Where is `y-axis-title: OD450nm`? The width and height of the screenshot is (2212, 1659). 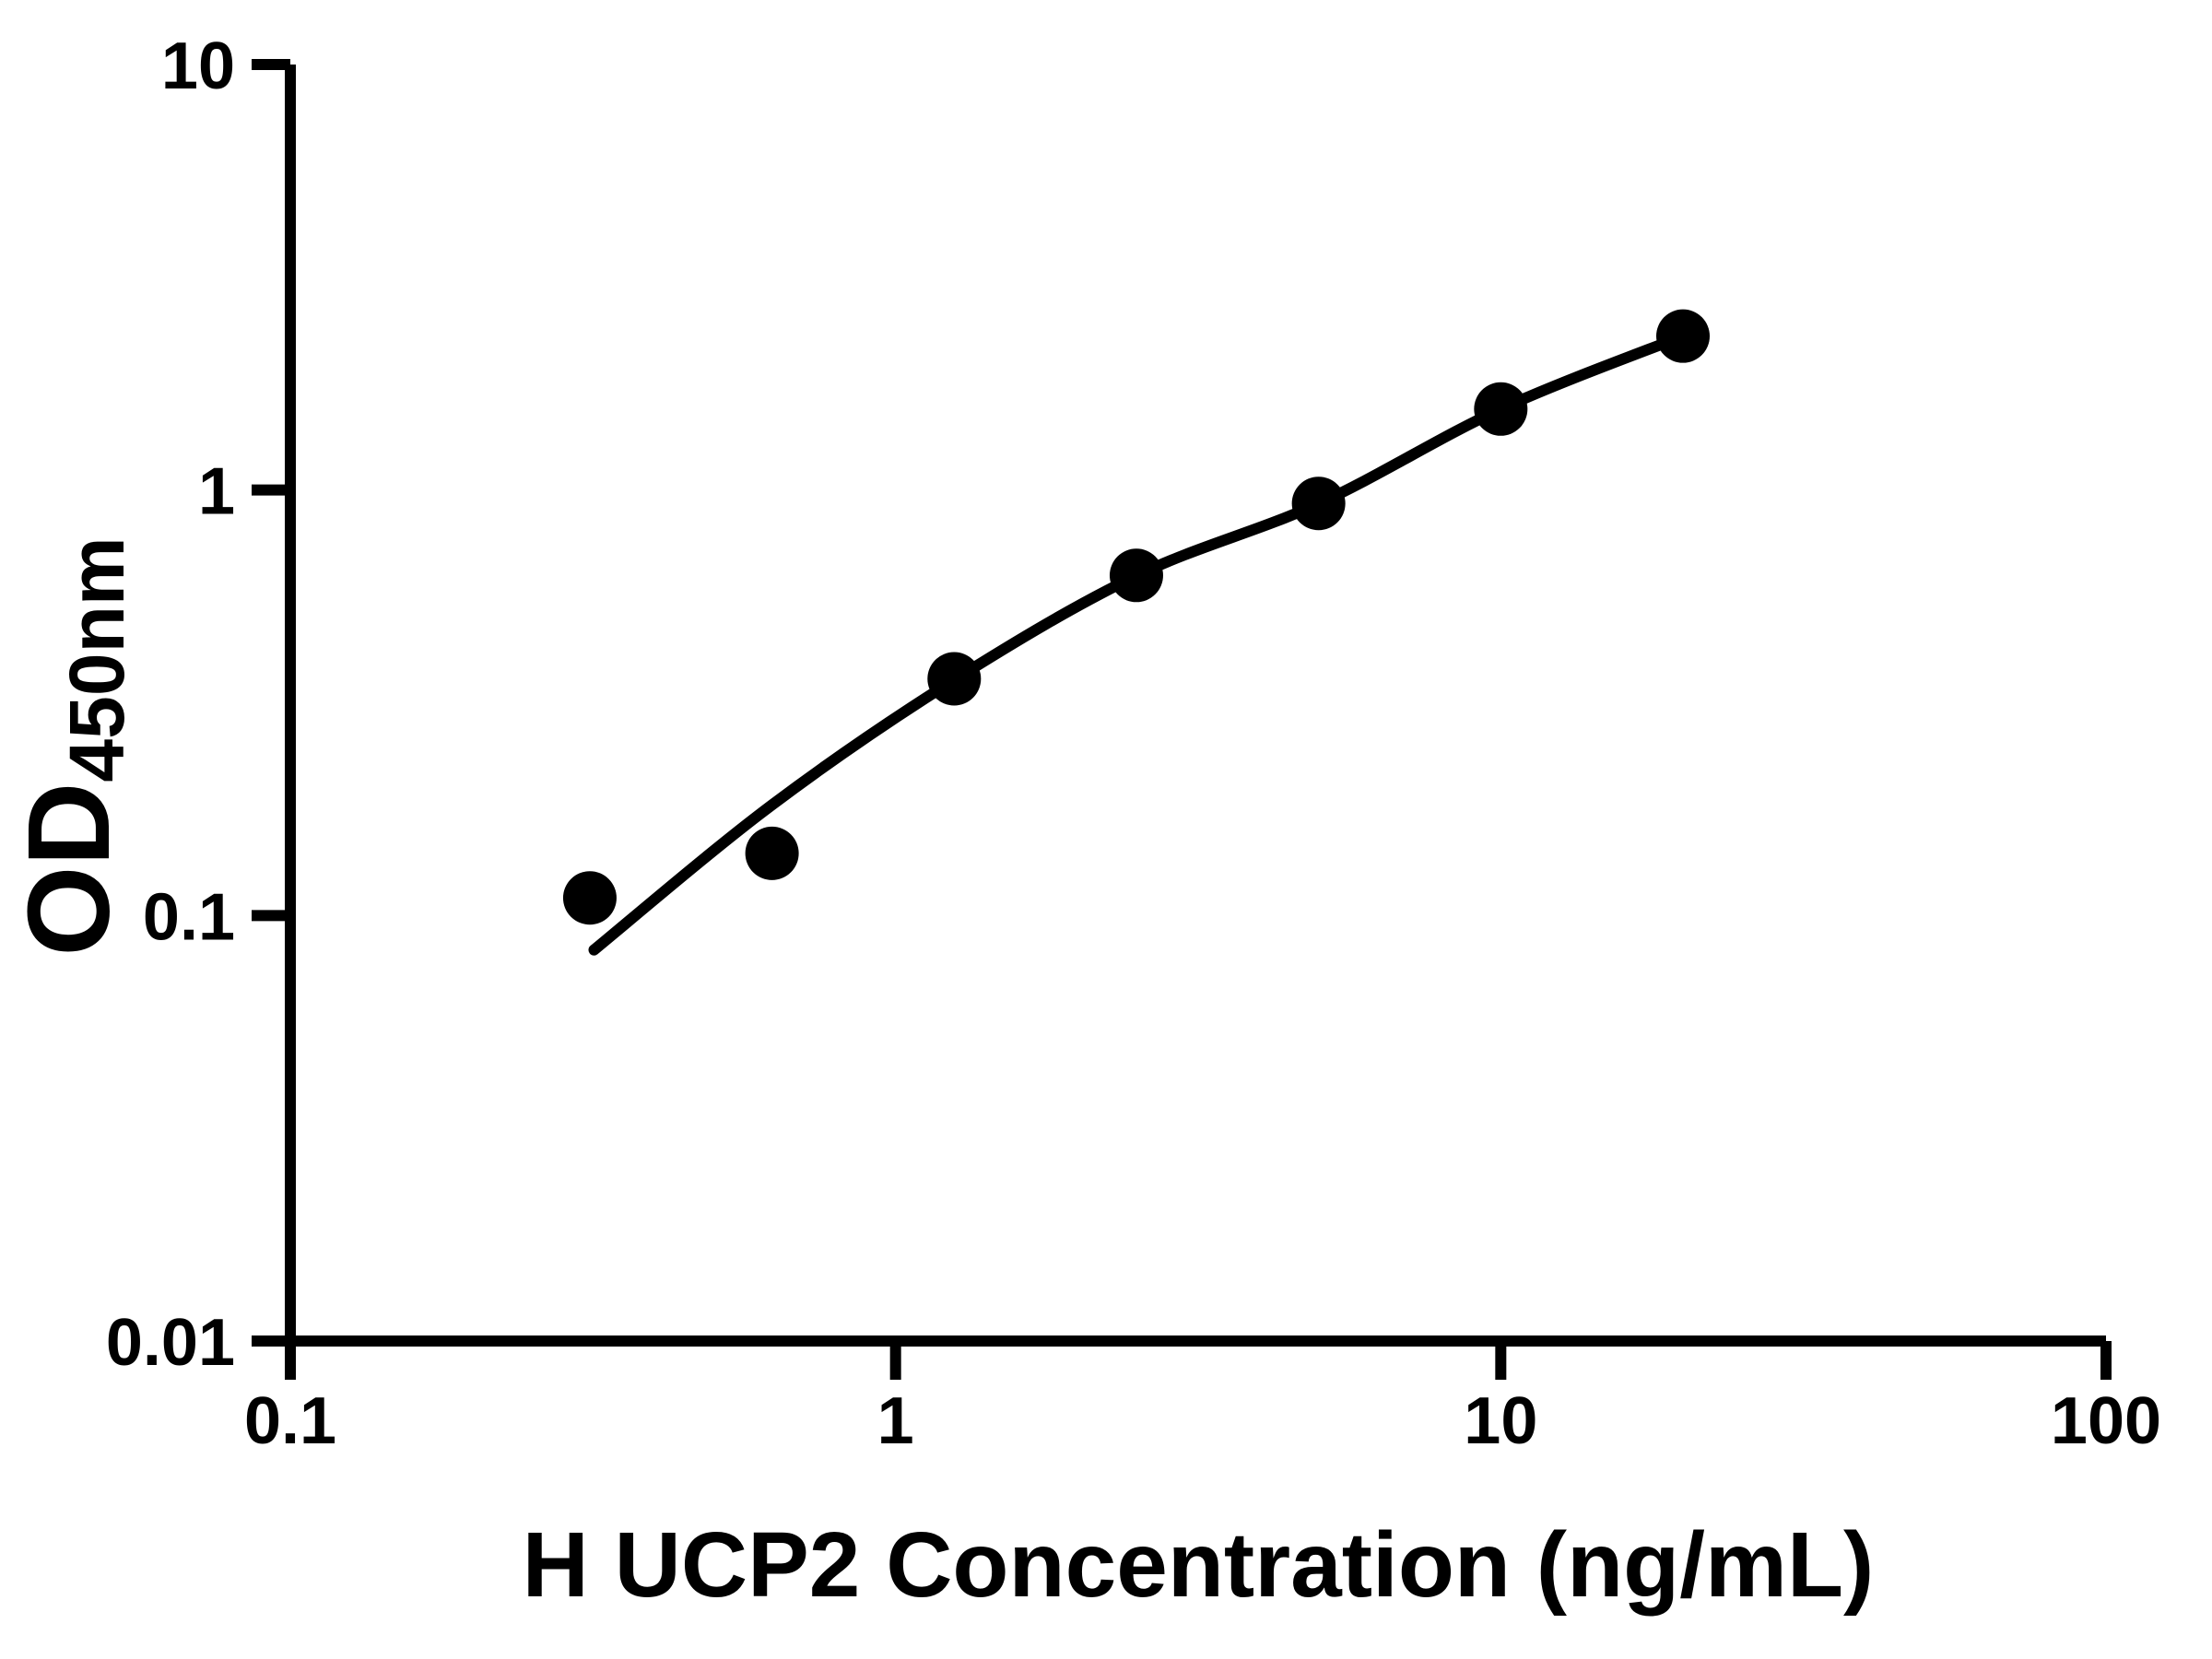
y-axis-title: OD450nm is located at coordinates (72, 746).